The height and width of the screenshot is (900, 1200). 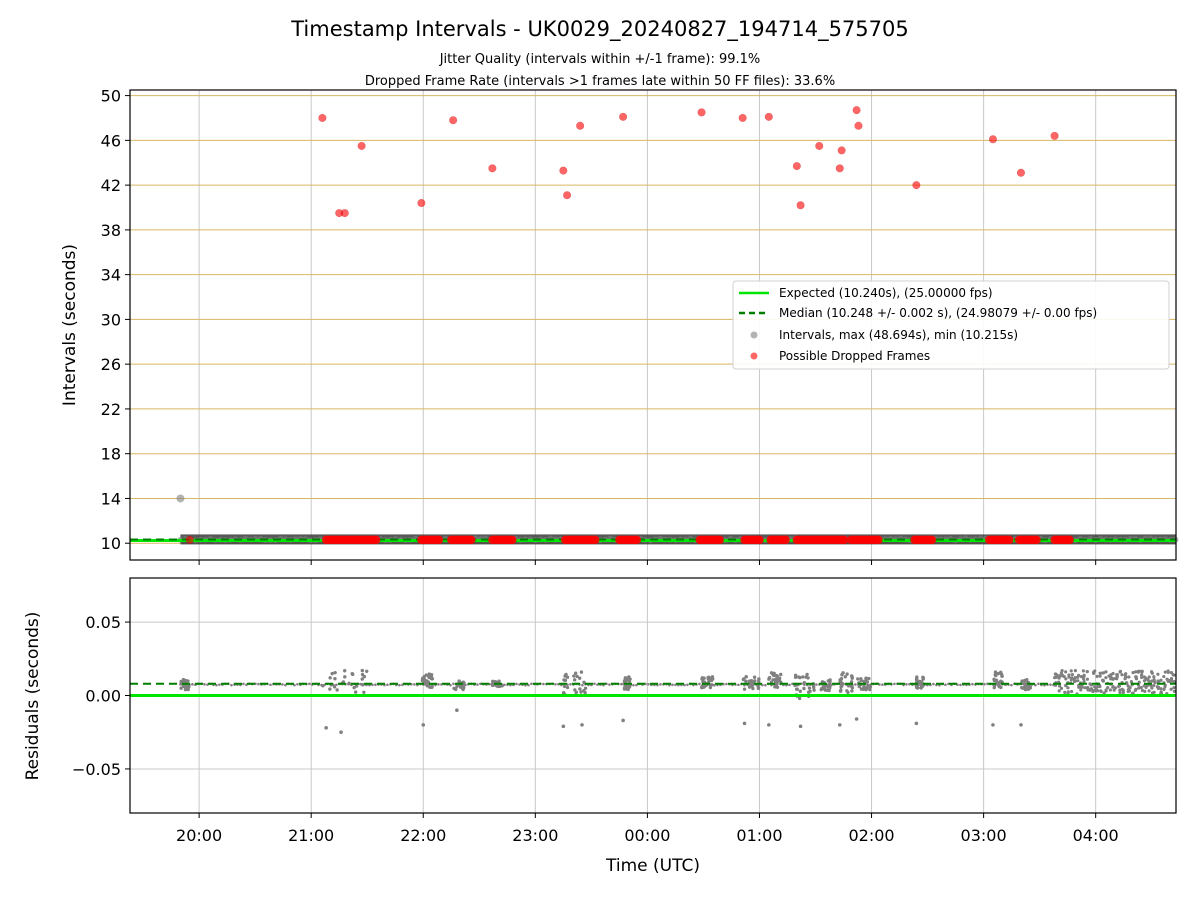 What do you see at coordinates (951, 325) in the screenshot?
I see `legend-box` at bounding box center [951, 325].